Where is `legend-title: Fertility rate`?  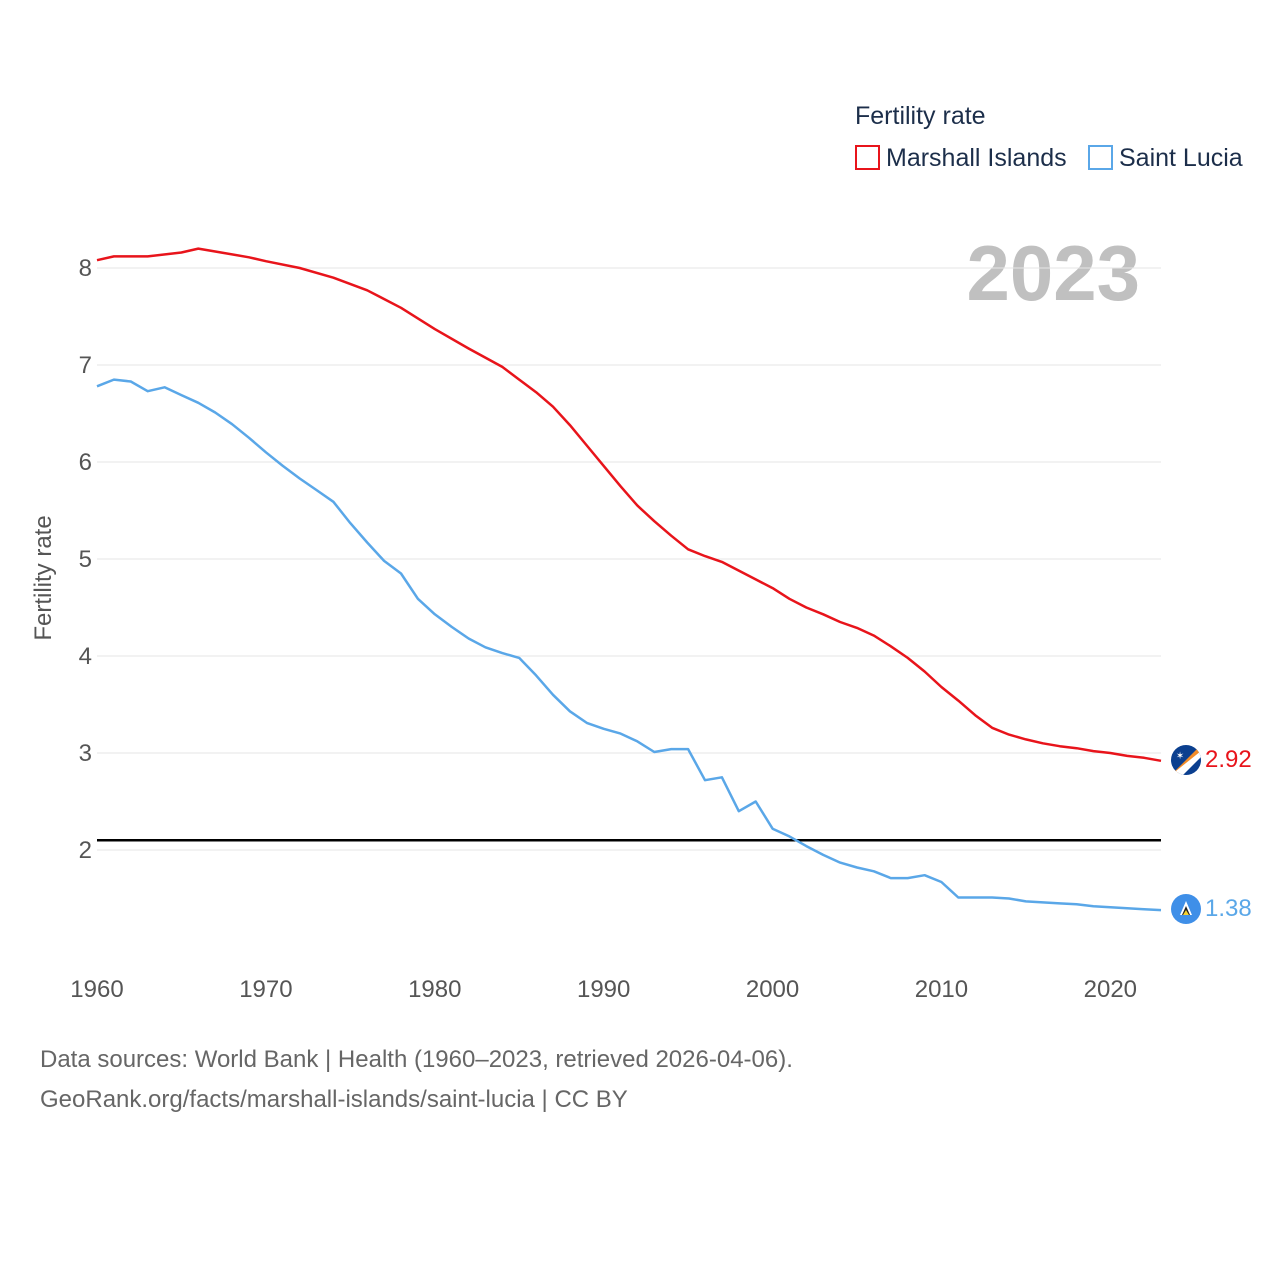 legend-title: Fertility rate is located at coordinates (920, 116).